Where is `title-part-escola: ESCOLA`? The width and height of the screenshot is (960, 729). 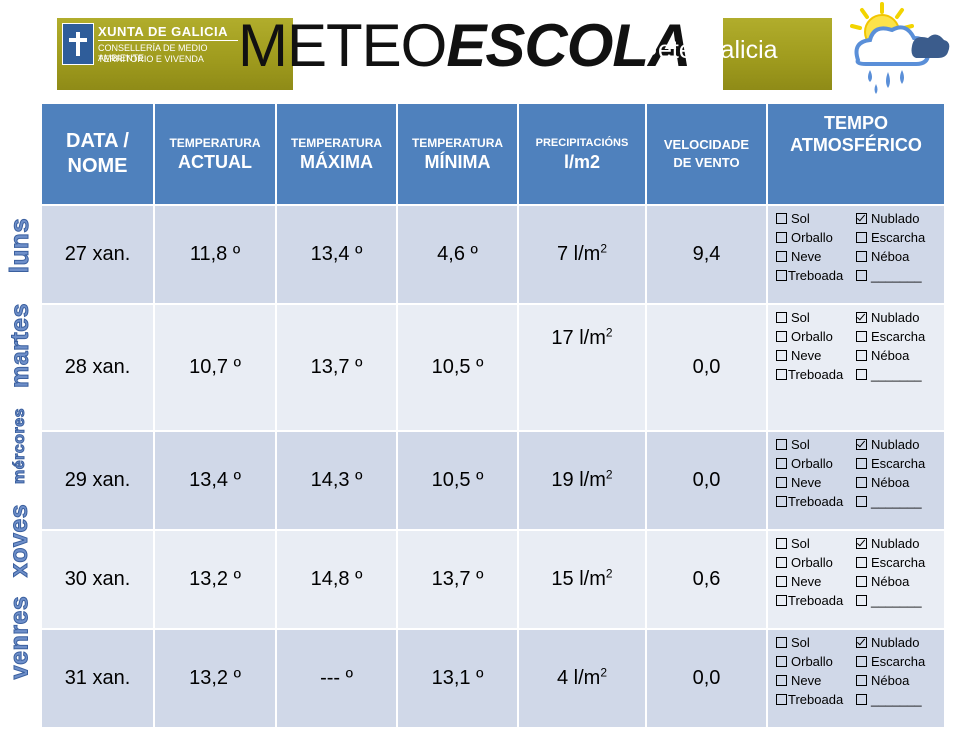
title-part-escola: ESCOLA is located at coordinates (568, 45).